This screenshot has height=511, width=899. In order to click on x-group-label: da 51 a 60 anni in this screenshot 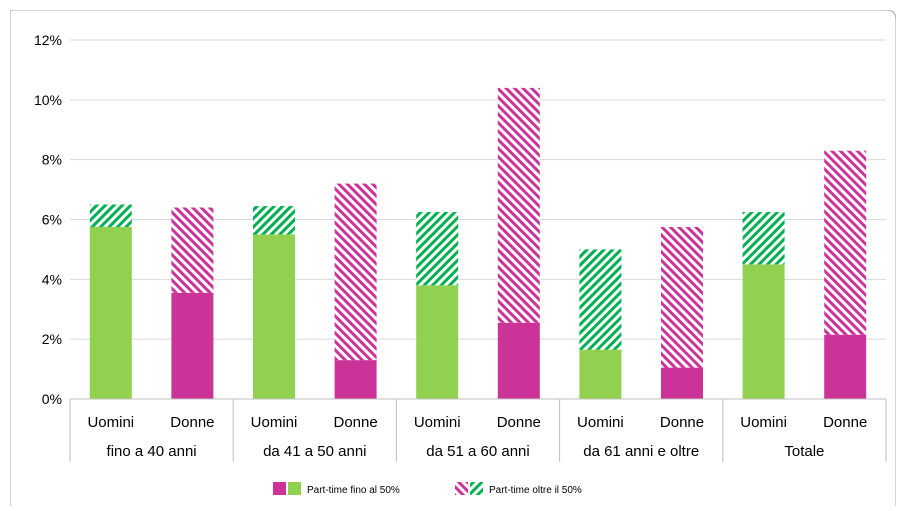, I will do `click(477, 451)`.